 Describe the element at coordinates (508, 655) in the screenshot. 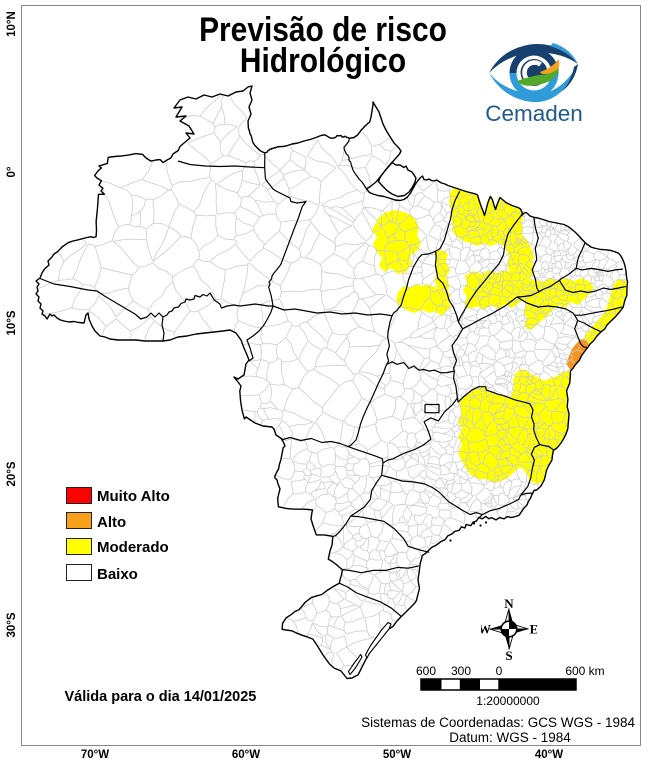

I see `svg-text: S` at that location.